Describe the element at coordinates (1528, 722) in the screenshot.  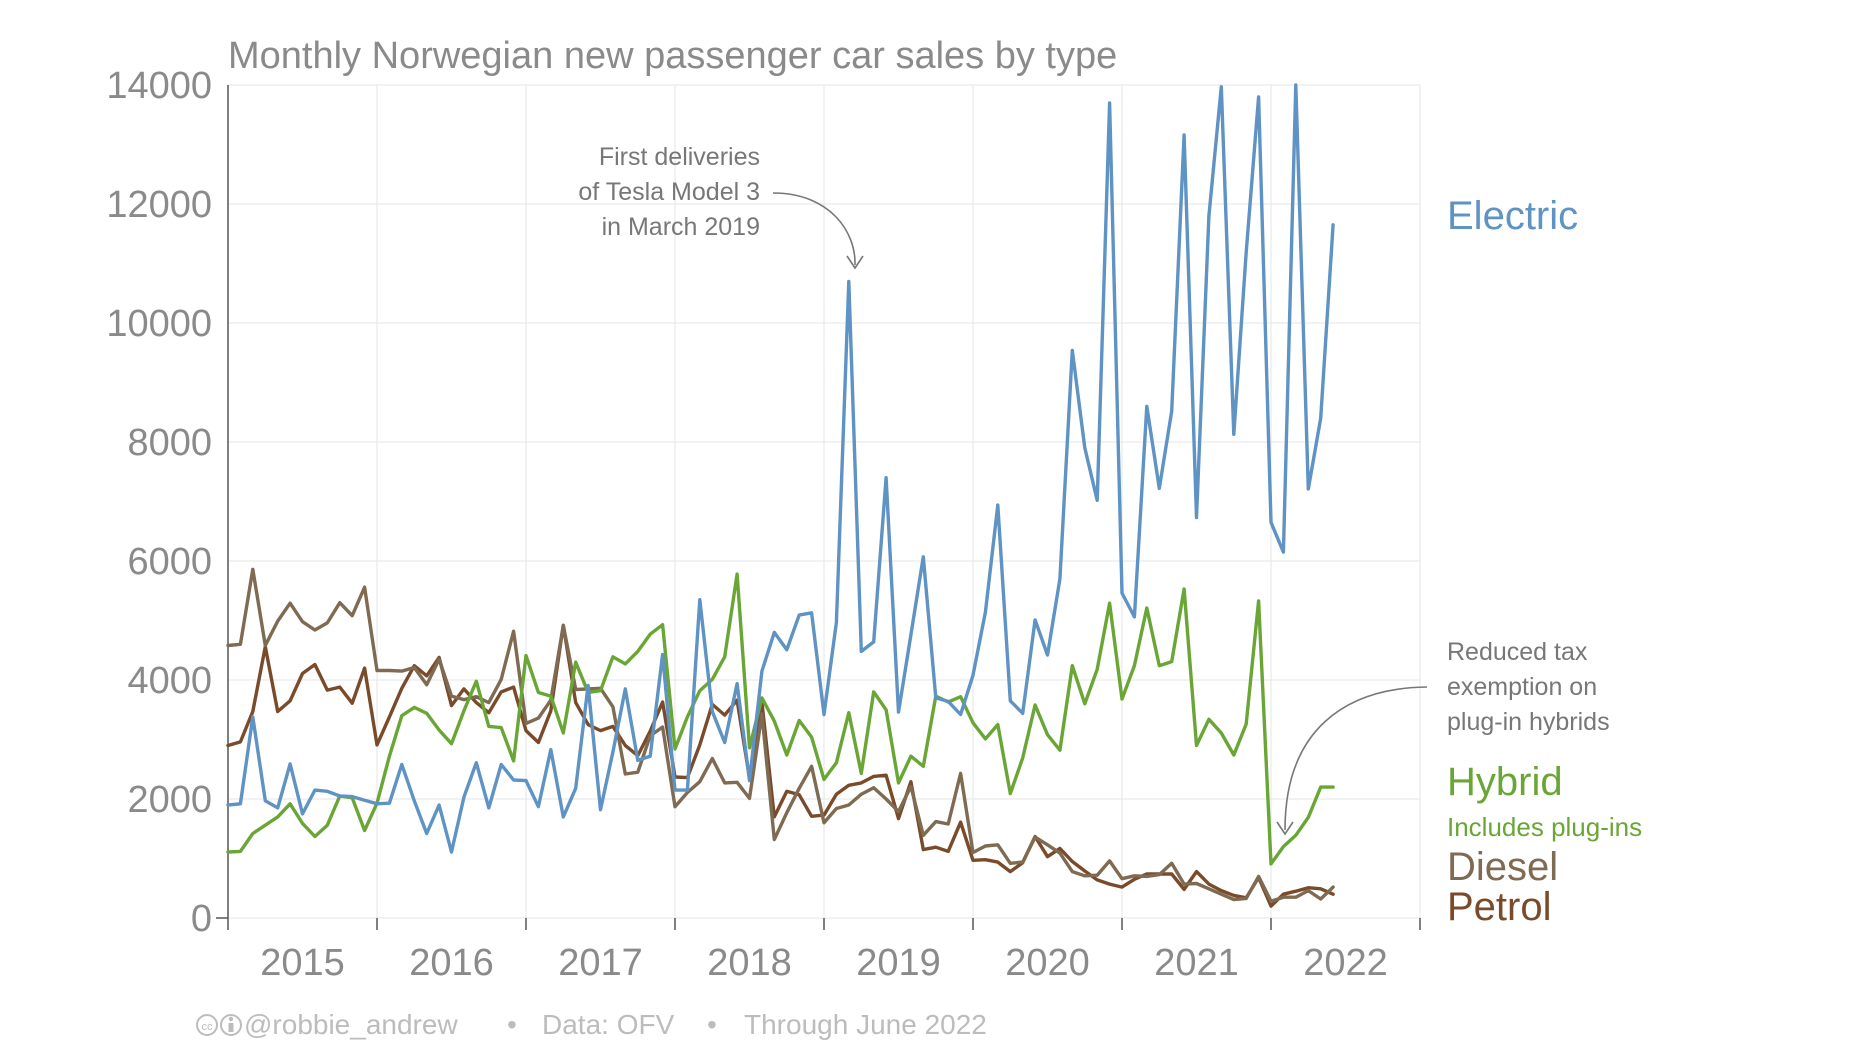
I see `tax-annotation-line-3: plug-in hybrids` at that location.